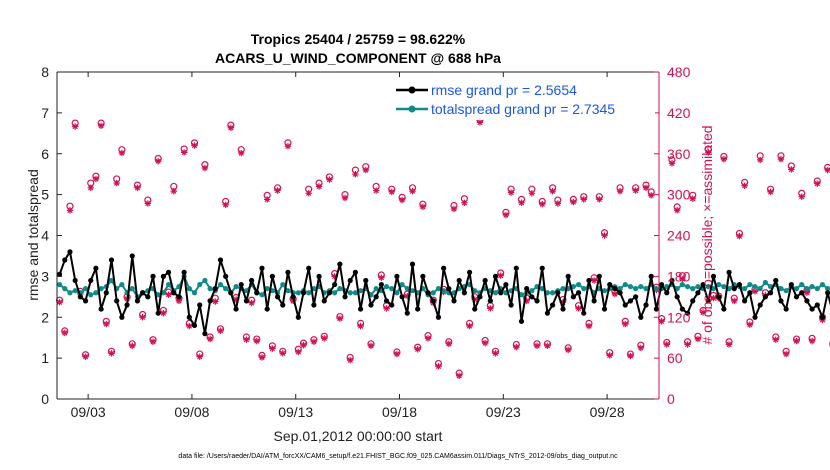 This screenshot has height=470, width=830. Describe the element at coordinates (45, 113) in the screenshot. I see `y-tick-label: 7` at that location.